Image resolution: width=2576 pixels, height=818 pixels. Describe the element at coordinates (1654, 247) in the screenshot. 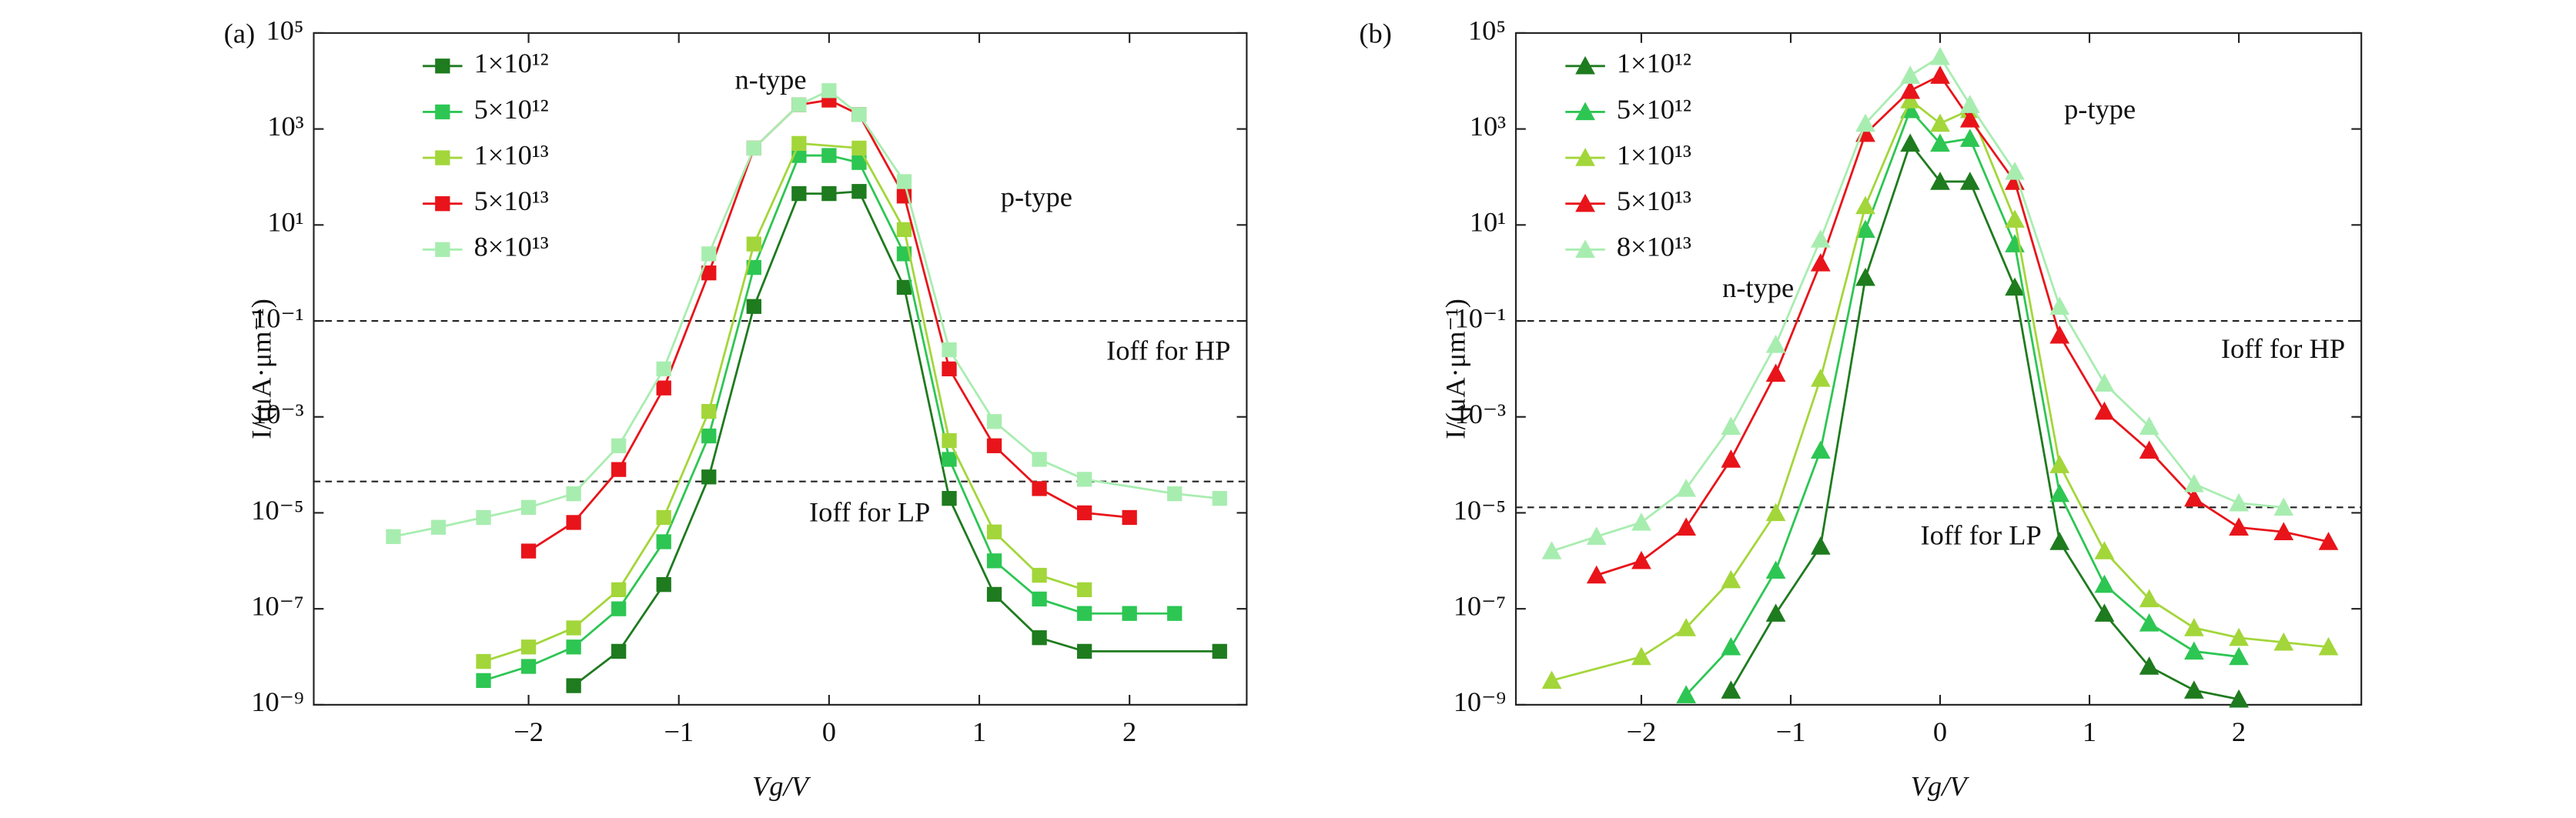

I see `legend-label: 8×10¹³` at that location.